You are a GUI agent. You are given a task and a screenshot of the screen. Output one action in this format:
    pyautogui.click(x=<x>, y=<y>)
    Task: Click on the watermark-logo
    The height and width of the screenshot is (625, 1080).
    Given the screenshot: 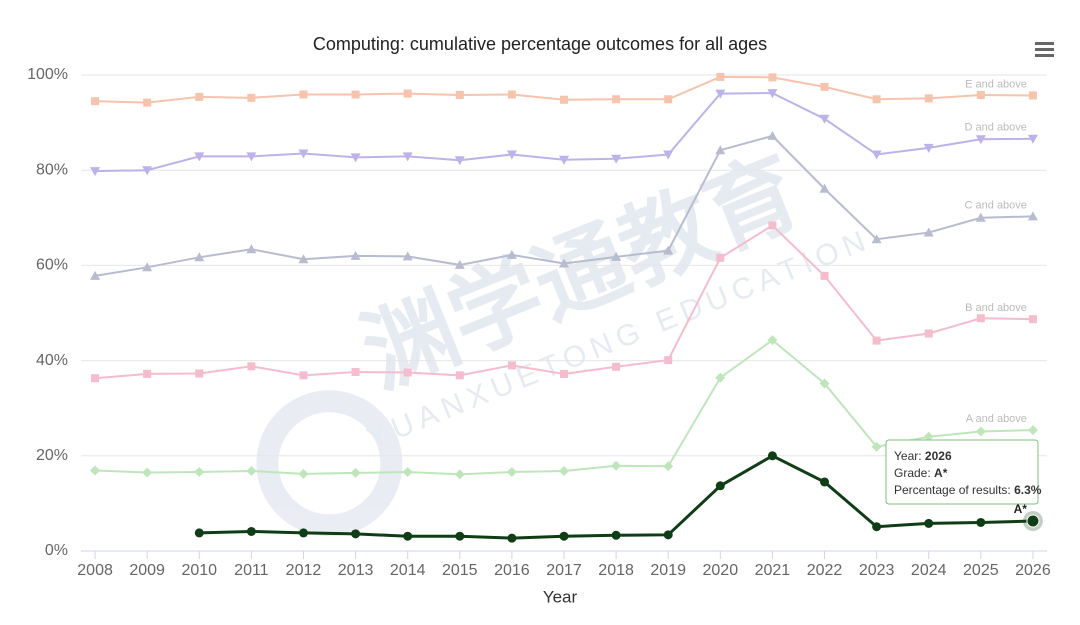 What is the action you would take?
    pyautogui.click(x=329, y=463)
    